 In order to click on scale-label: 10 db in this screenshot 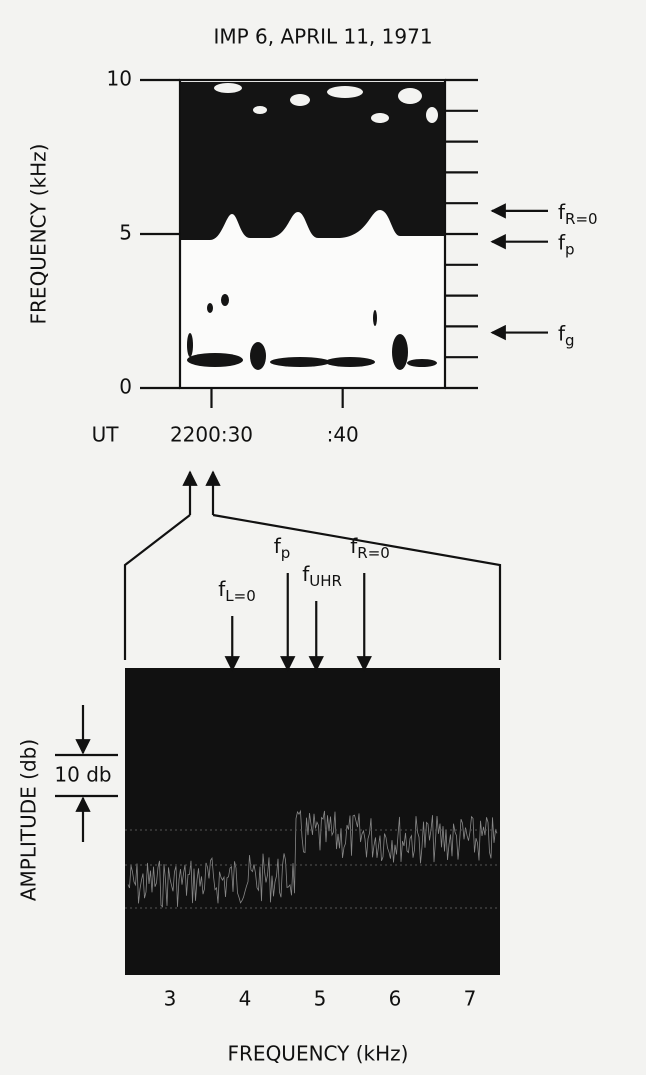, I will do `click(82, 775)`.